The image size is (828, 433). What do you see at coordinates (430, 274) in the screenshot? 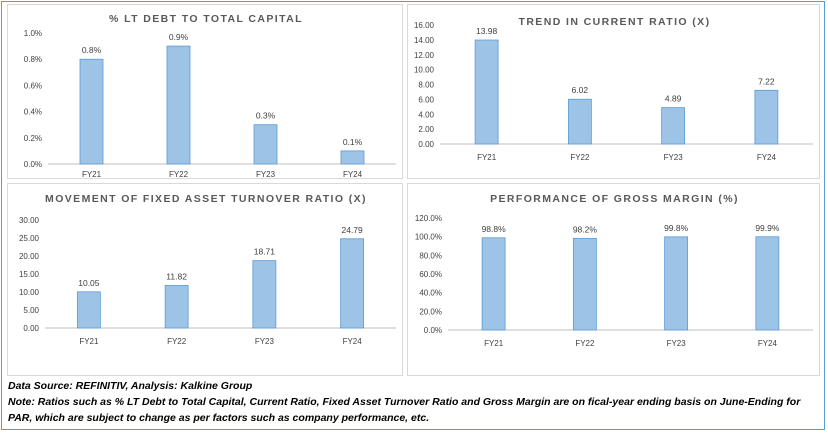
I see `gross-margin-y-tick-label: 60.0%` at bounding box center [430, 274].